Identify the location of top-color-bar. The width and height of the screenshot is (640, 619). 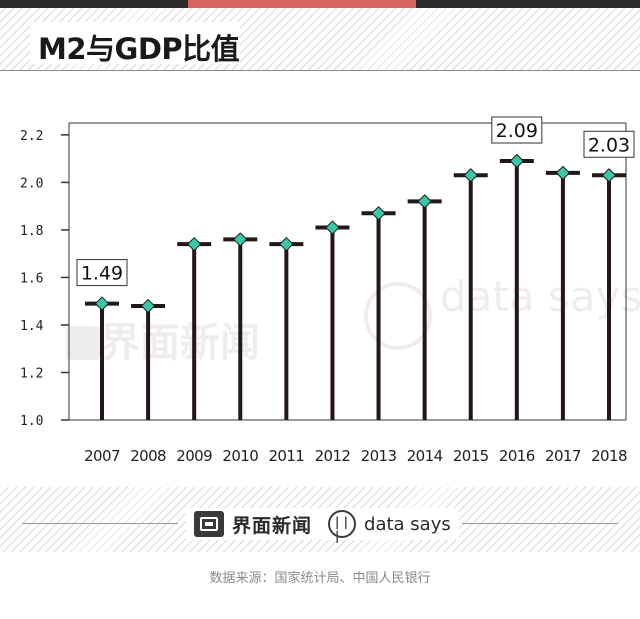
(320, 4).